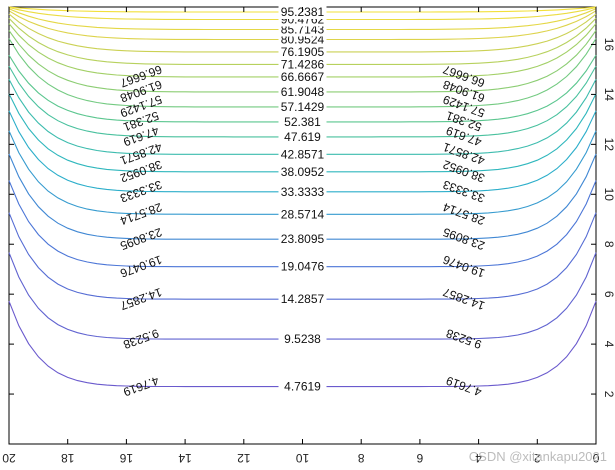 The height and width of the screenshot is (470, 615). What do you see at coordinates (303, 458) in the screenshot?
I see `x-tick-label: 10` at bounding box center [303, 458].